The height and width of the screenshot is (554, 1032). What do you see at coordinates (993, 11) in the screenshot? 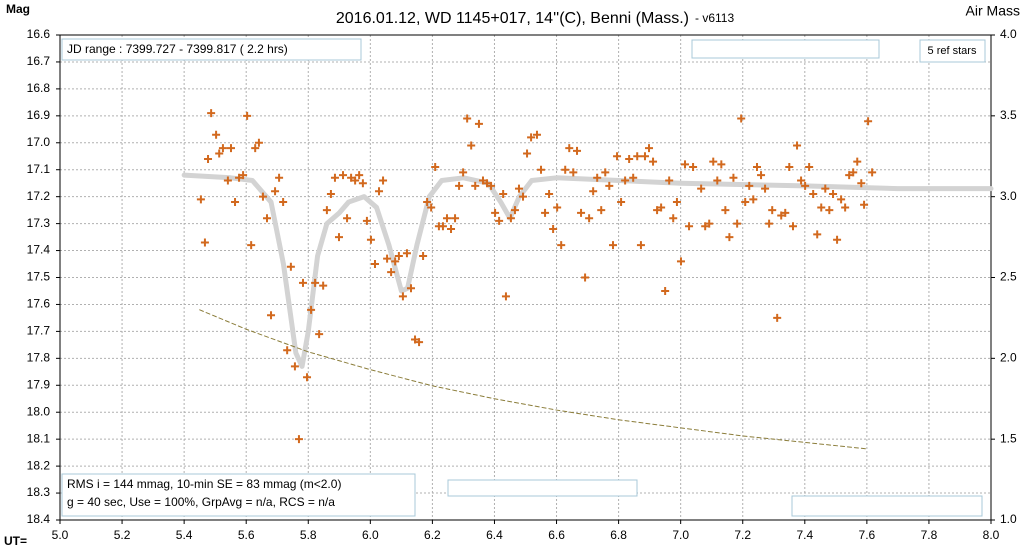
I see `y2-axis-label: Air Mass` at bounding box center [993, 11].